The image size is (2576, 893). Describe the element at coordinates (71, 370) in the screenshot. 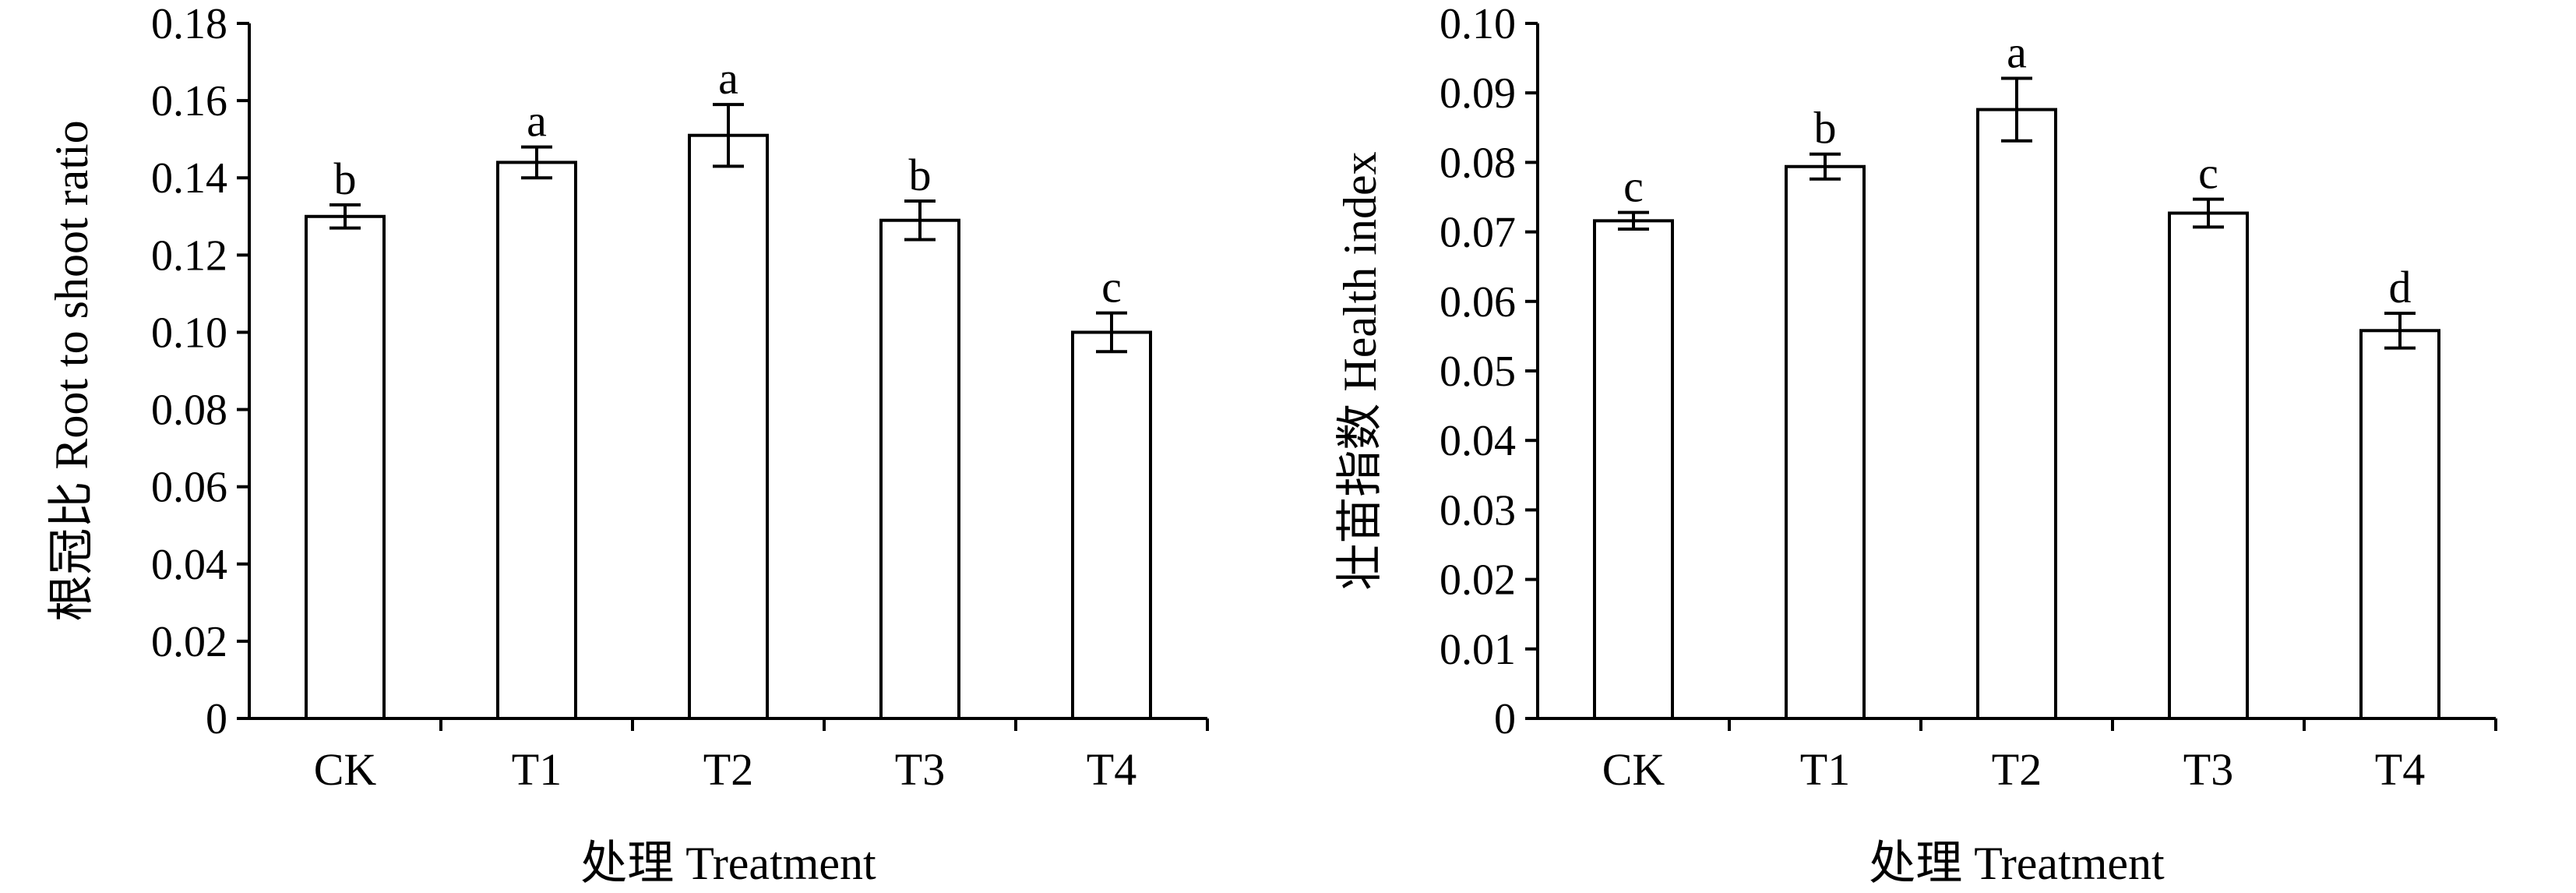

I see `y-axis-title: 根冠比 Root to shoot ratio` at that location.